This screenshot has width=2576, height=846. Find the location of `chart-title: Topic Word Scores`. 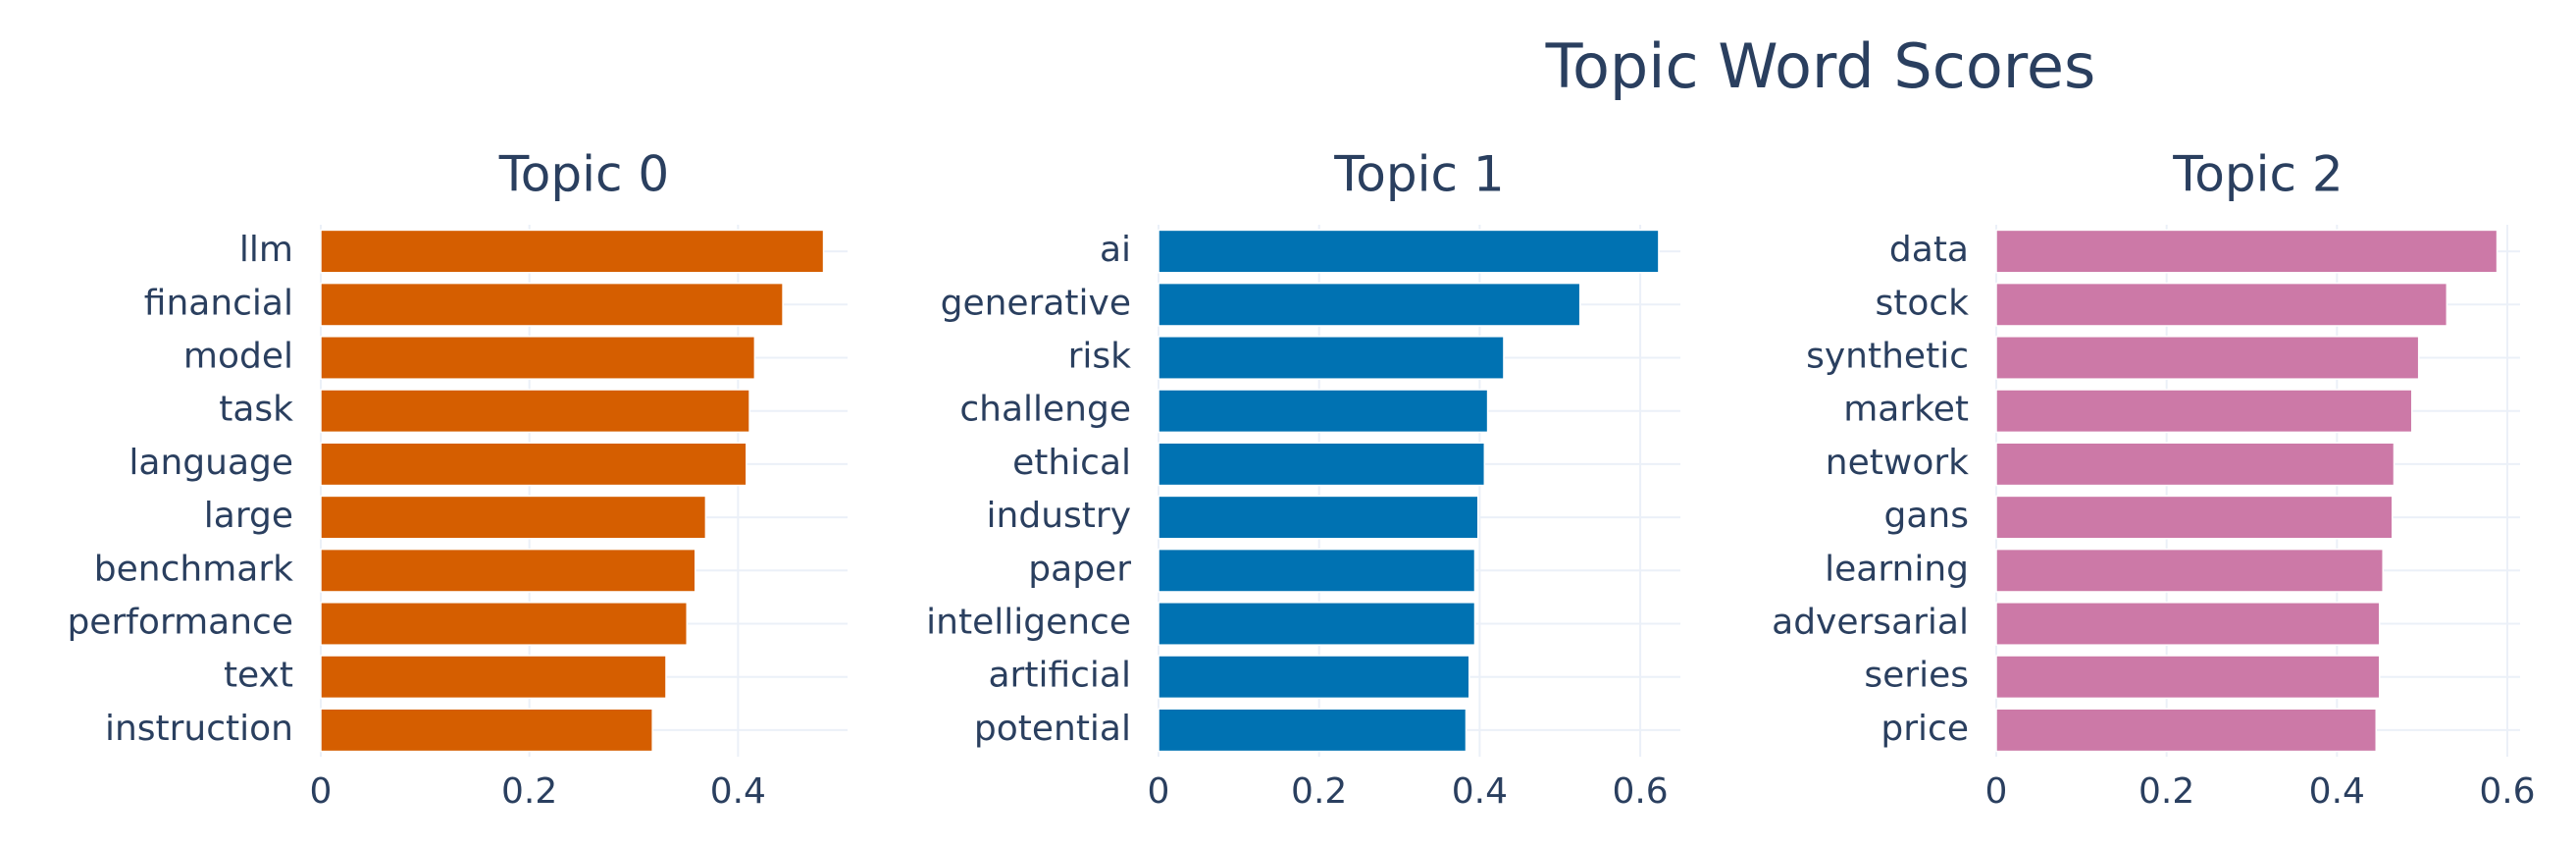

chart-title: Topic Word Scores is located at coordinates (1820, 66).